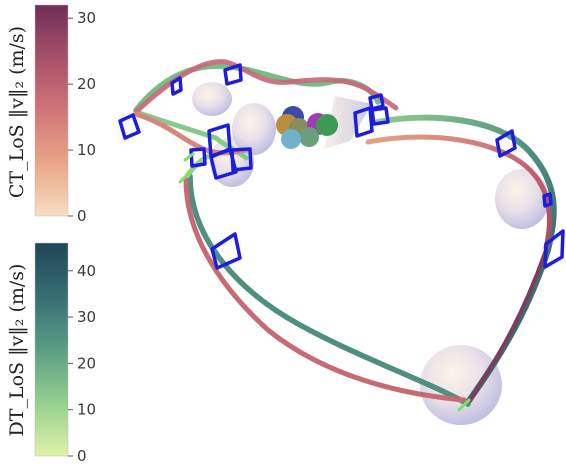 The width and height of the screenshot is (566, 467). I want to click on dt-tick-label: 20, so click(86, 363).